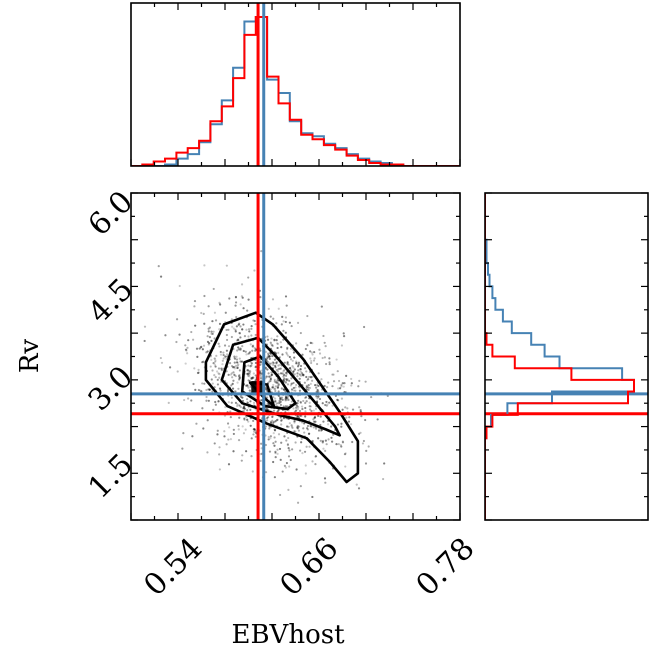 The width and height of the screenshot is (668, 653). I want to click on top-panel-frame, so click(295, 84).